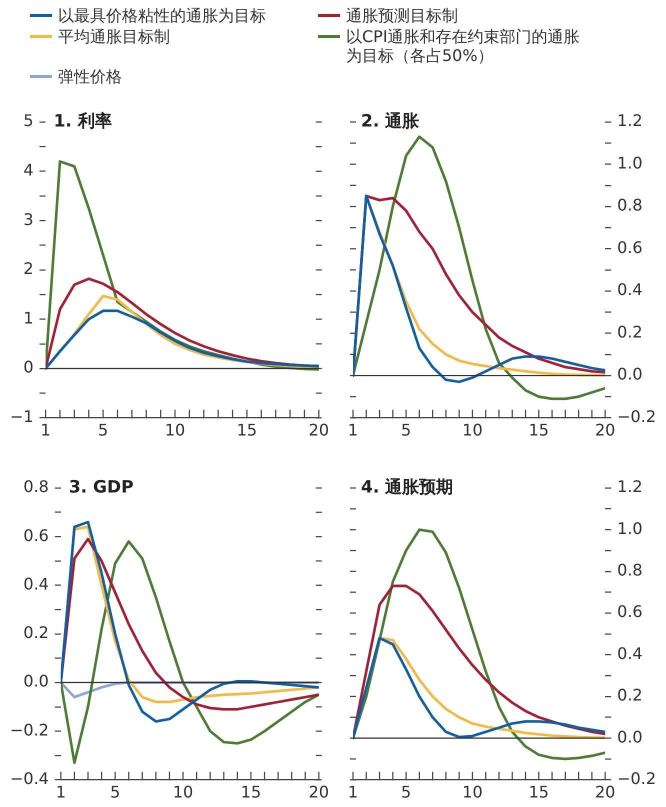 The image size is (666, 807). What do you see at coordinates (28, 268) in the screenshot?
I see `y-tick-label: 2` at bounding box center [28, 268].